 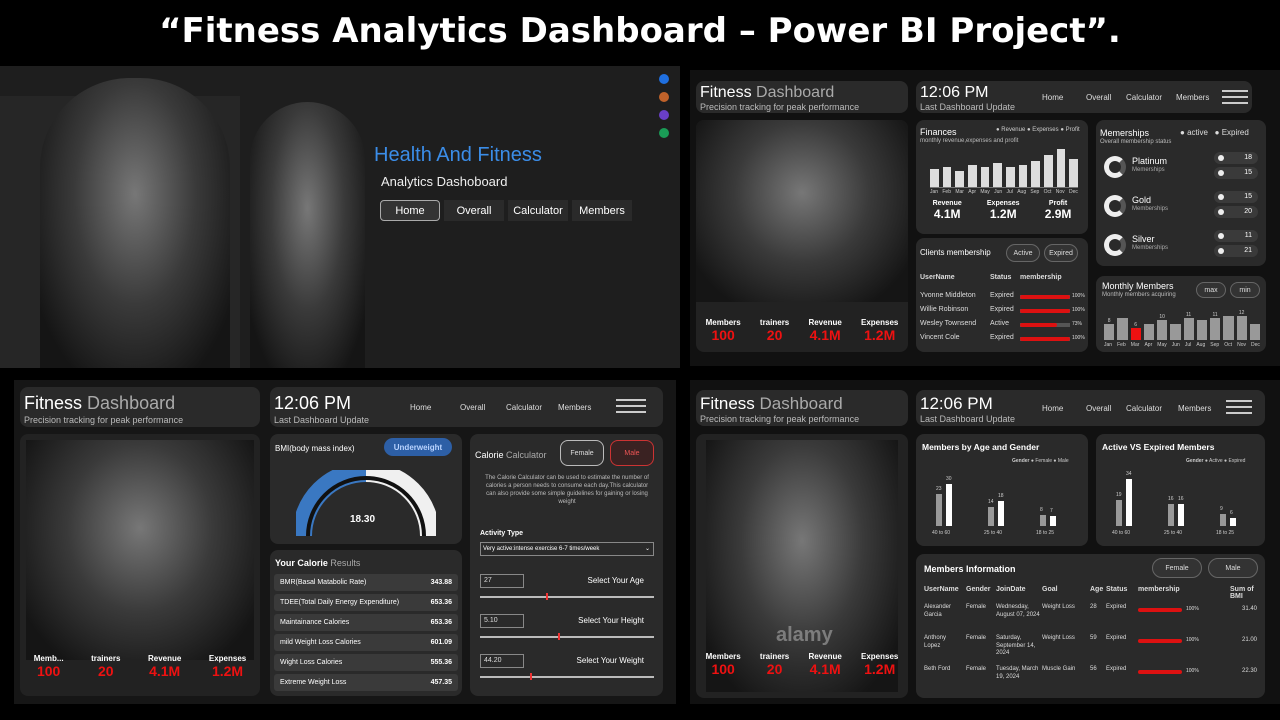 I want to click on nav-members-button: Members, so click(x=602, y=210).